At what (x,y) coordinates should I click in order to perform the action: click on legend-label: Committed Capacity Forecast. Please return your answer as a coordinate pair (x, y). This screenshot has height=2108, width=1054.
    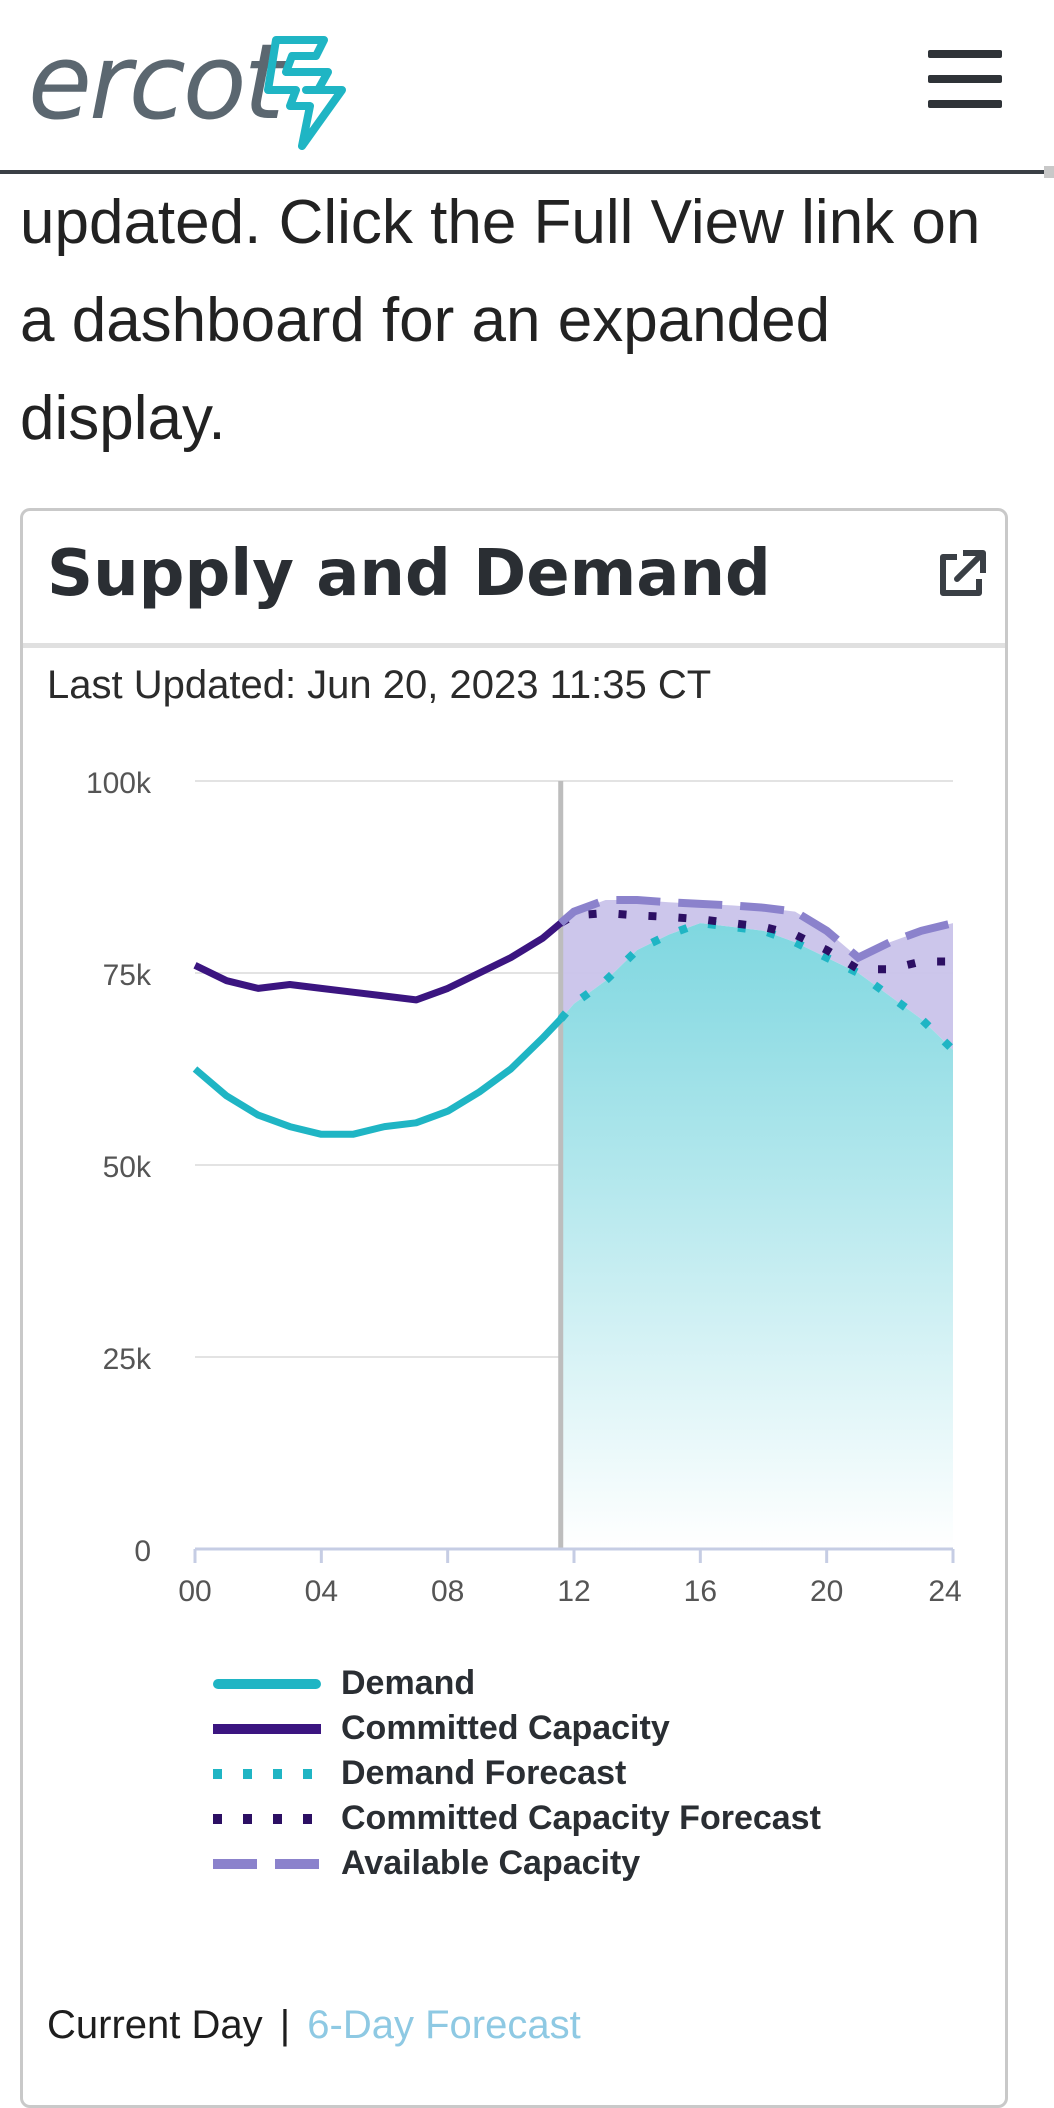
    Looking at the image, I should click on (581, 1818).